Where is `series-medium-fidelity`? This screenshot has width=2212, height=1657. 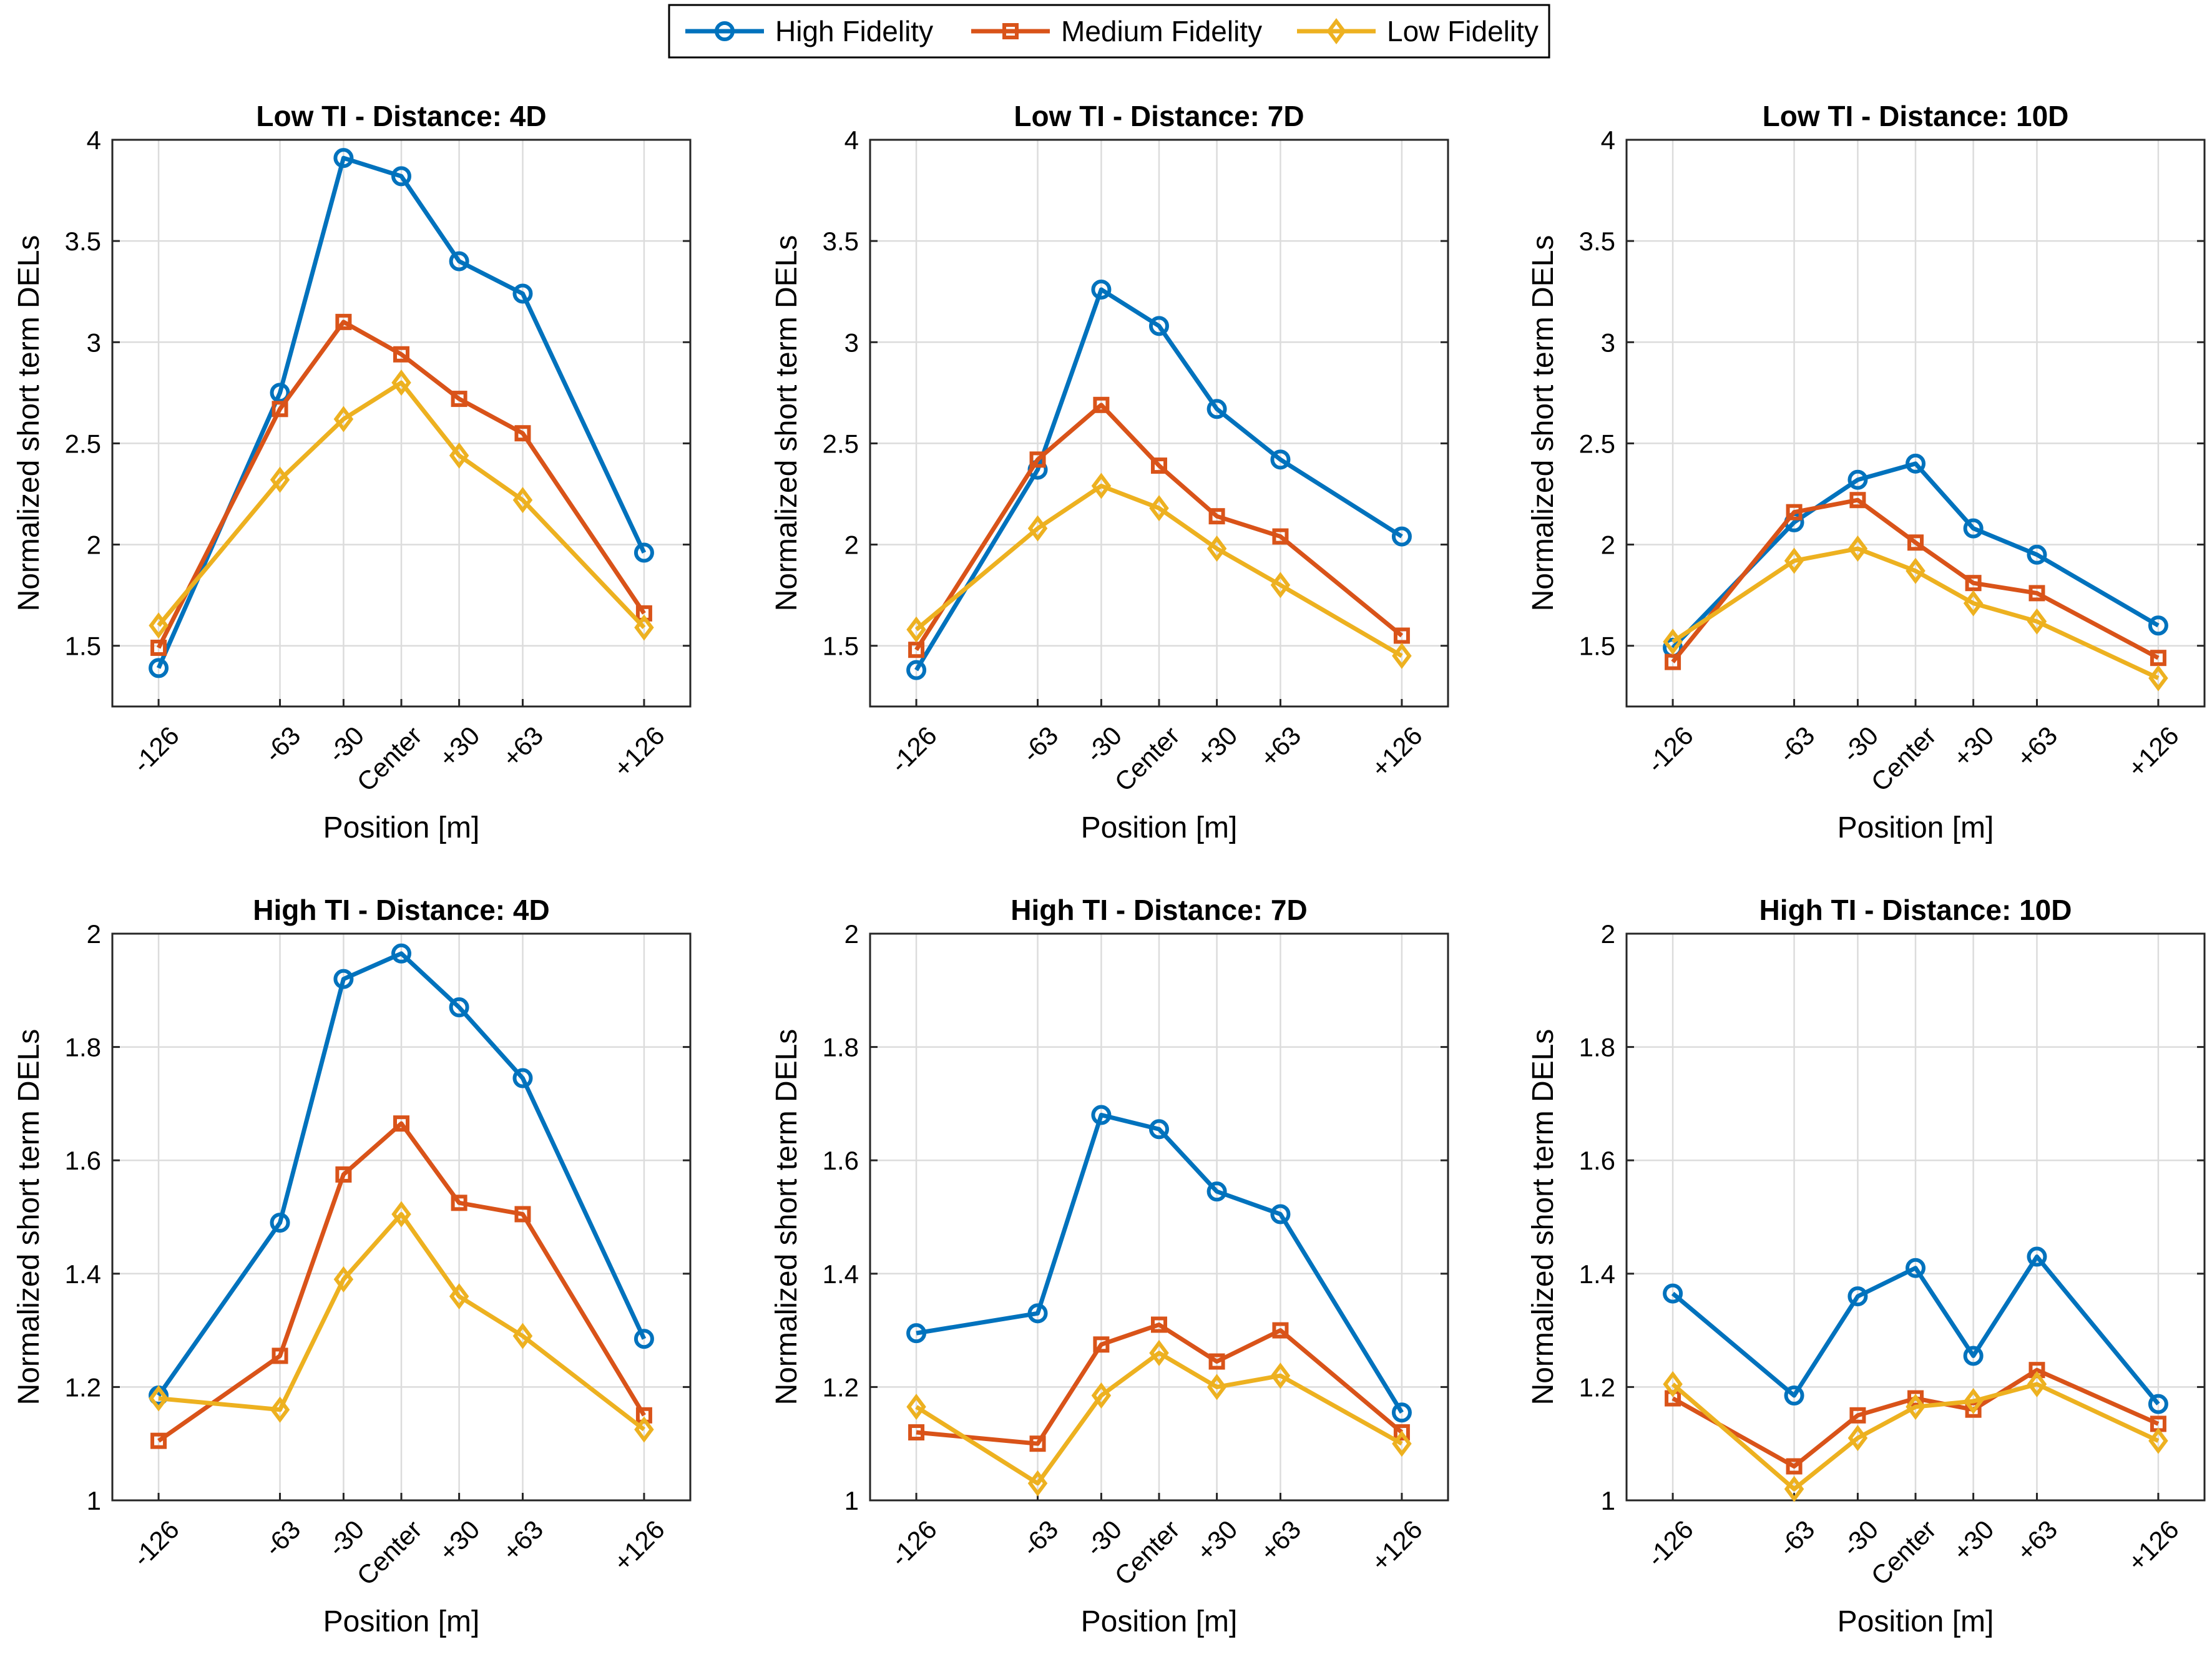 series-medium-fidelity is located at coordinates (401, 1282).